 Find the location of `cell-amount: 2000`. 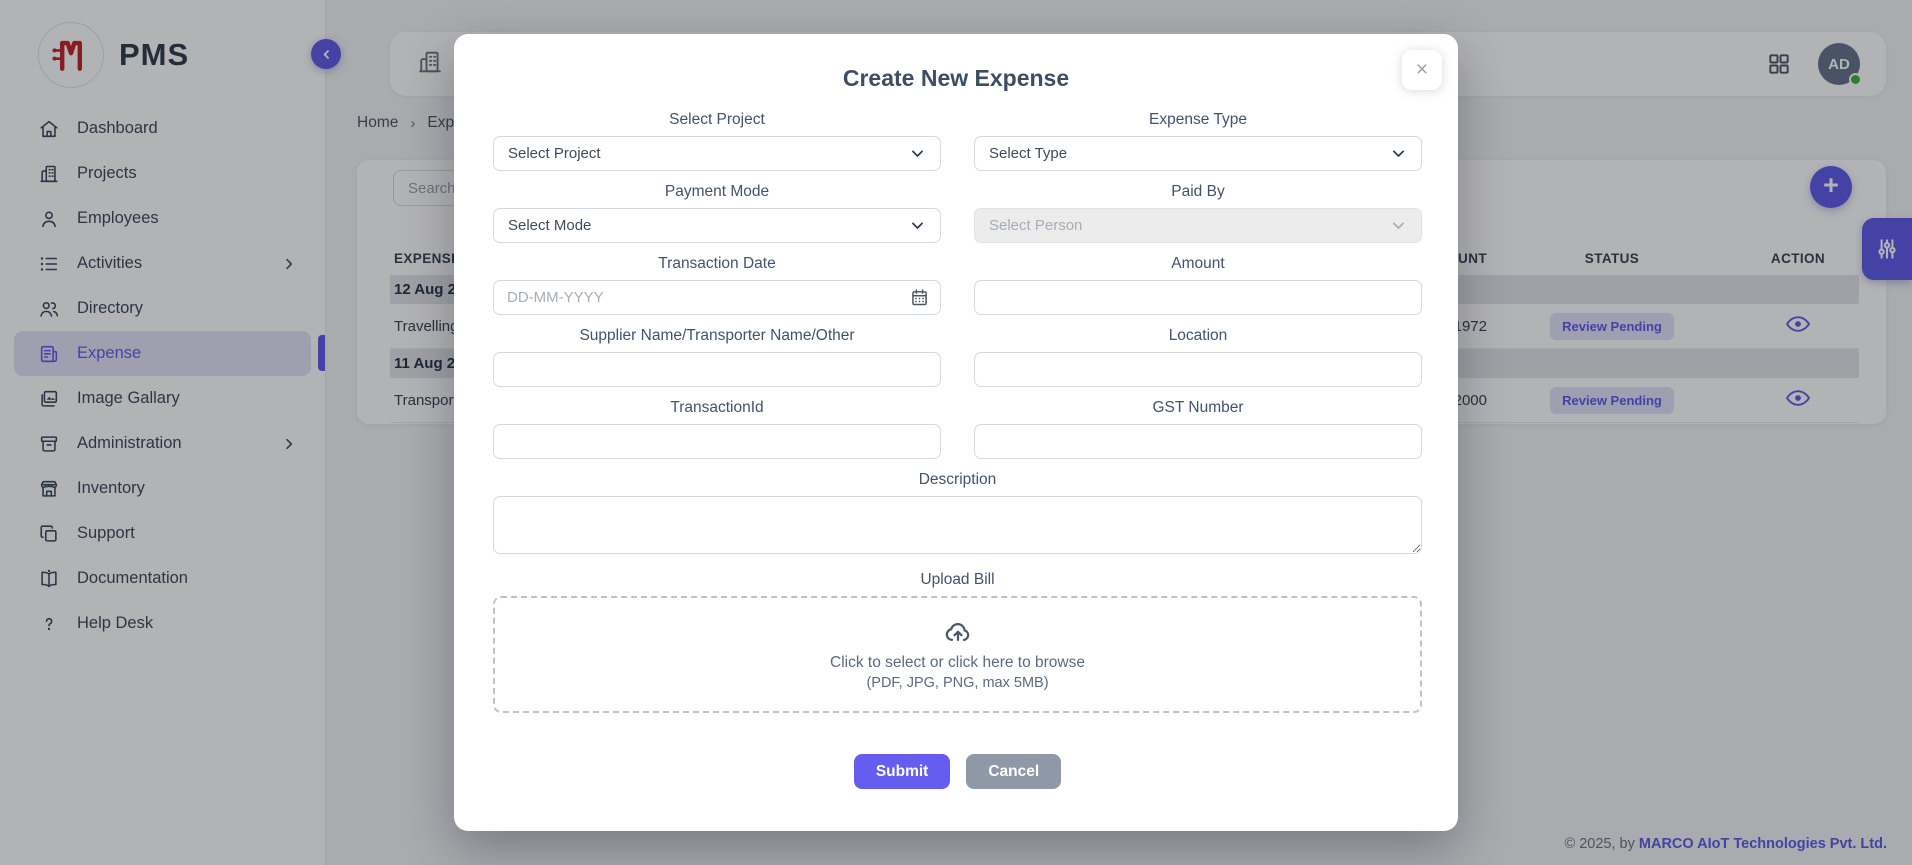

cell-amount: 2000 is located at coordinates (1470, 400).